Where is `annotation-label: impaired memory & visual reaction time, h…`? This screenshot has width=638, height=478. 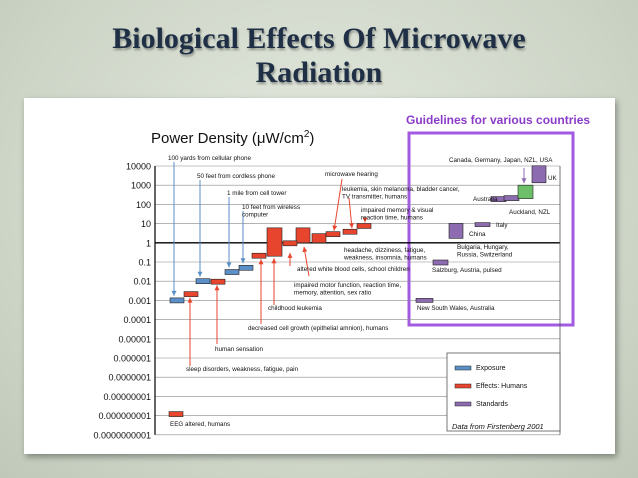
annotation-label: impaired memory & visual reaction time, h… is located at coordinates (397, 214).